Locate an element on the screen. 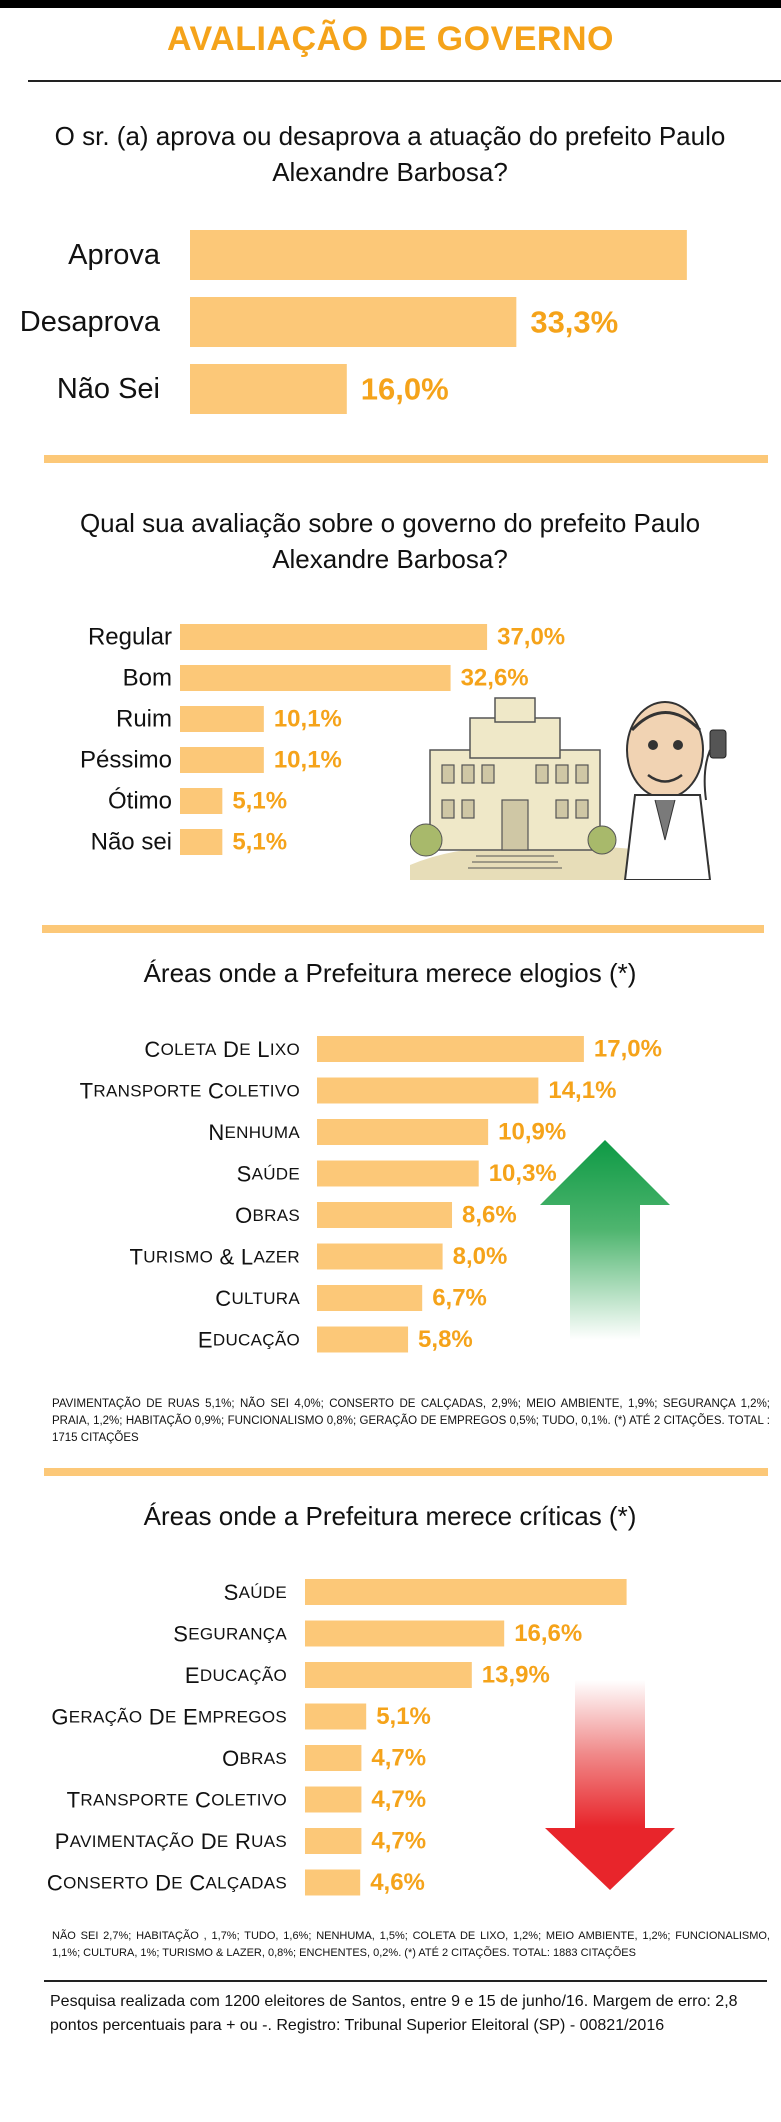 This screenshot has height=2122, width=781. value-label-saude: 10,3% is located at coordinates (523, 1173).